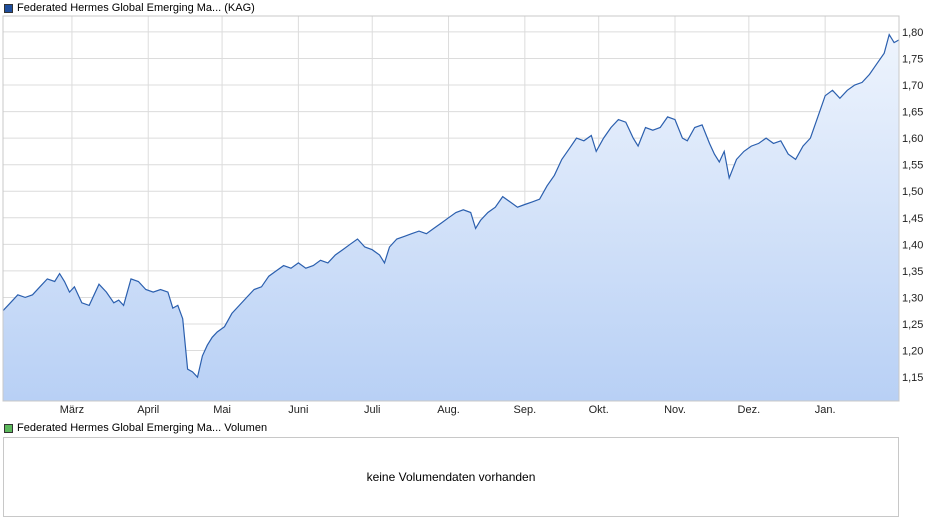 This screenshot has width=940, height=526. I want to click on y-tick-label: 1,40, so click(912, 245).